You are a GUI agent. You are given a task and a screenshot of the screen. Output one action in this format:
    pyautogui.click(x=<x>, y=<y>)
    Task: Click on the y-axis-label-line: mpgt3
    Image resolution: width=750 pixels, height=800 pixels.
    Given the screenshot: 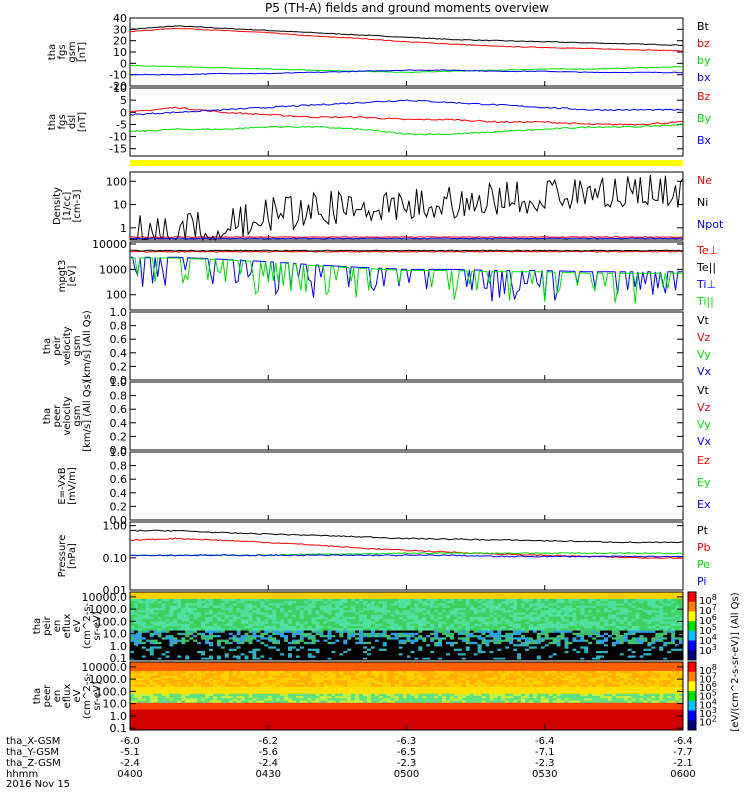 What is the action you would take?
    pyautogui.click(x=62, y=276)
    